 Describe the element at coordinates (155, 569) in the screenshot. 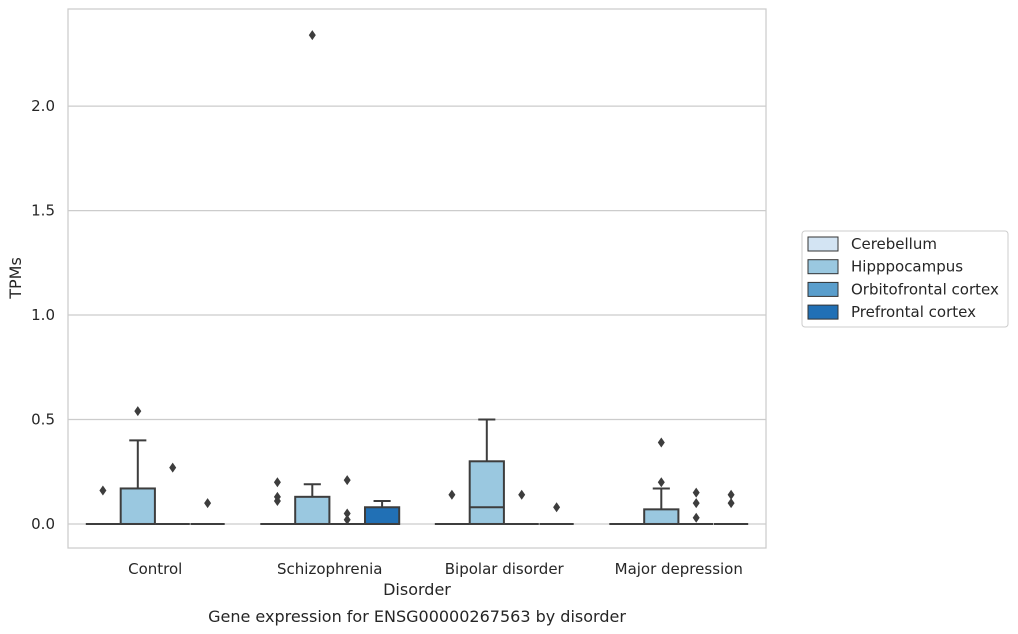

I see `x-tick-label: Control` at that location.